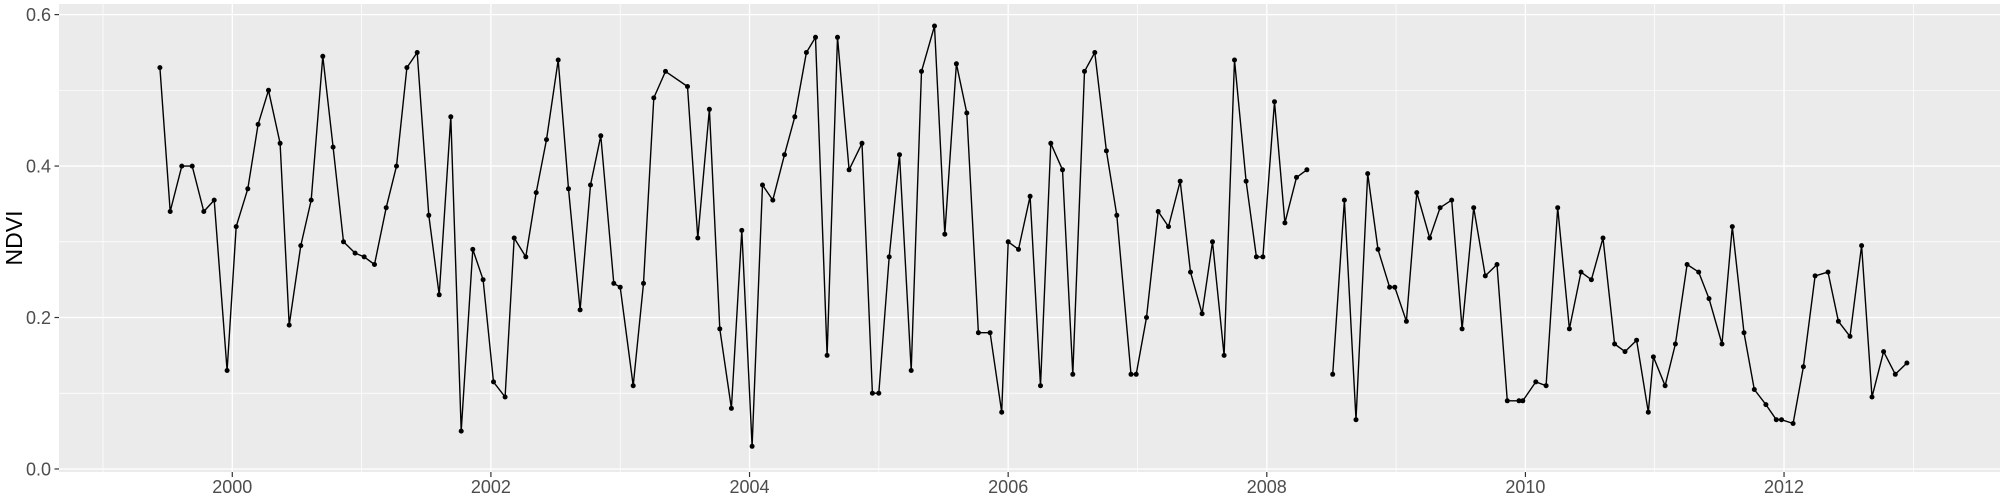  What do you see at coordinates (38, 167) in the screenshot?
I see `y-tick-label: 0.4` at bounding box center [38, 167].